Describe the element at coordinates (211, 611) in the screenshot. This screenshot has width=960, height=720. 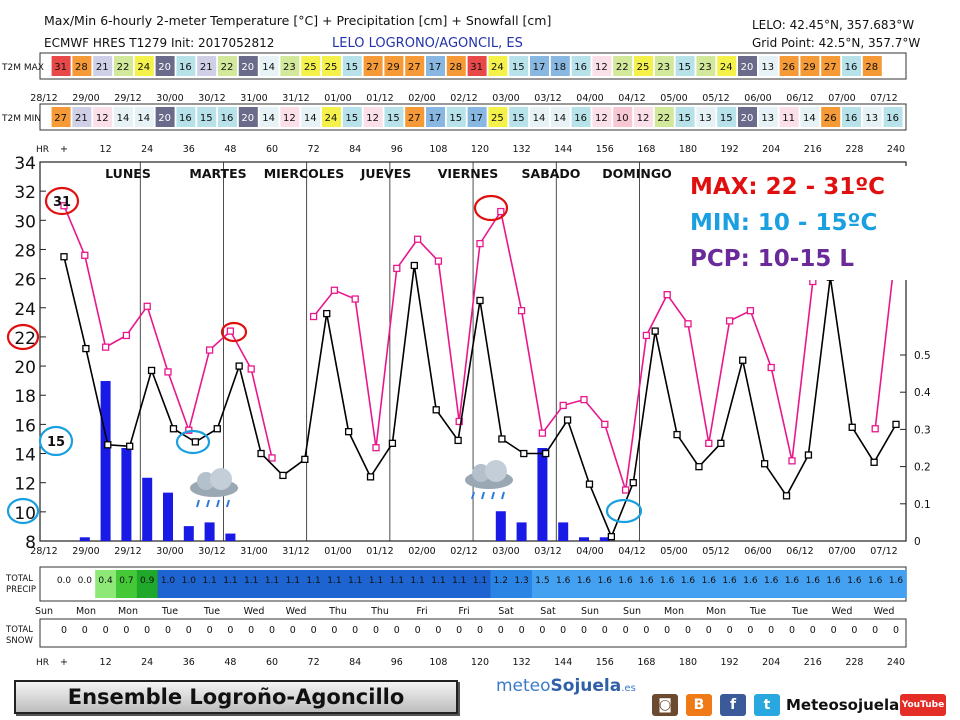
I see `day-tick-label: Tue` at that location.